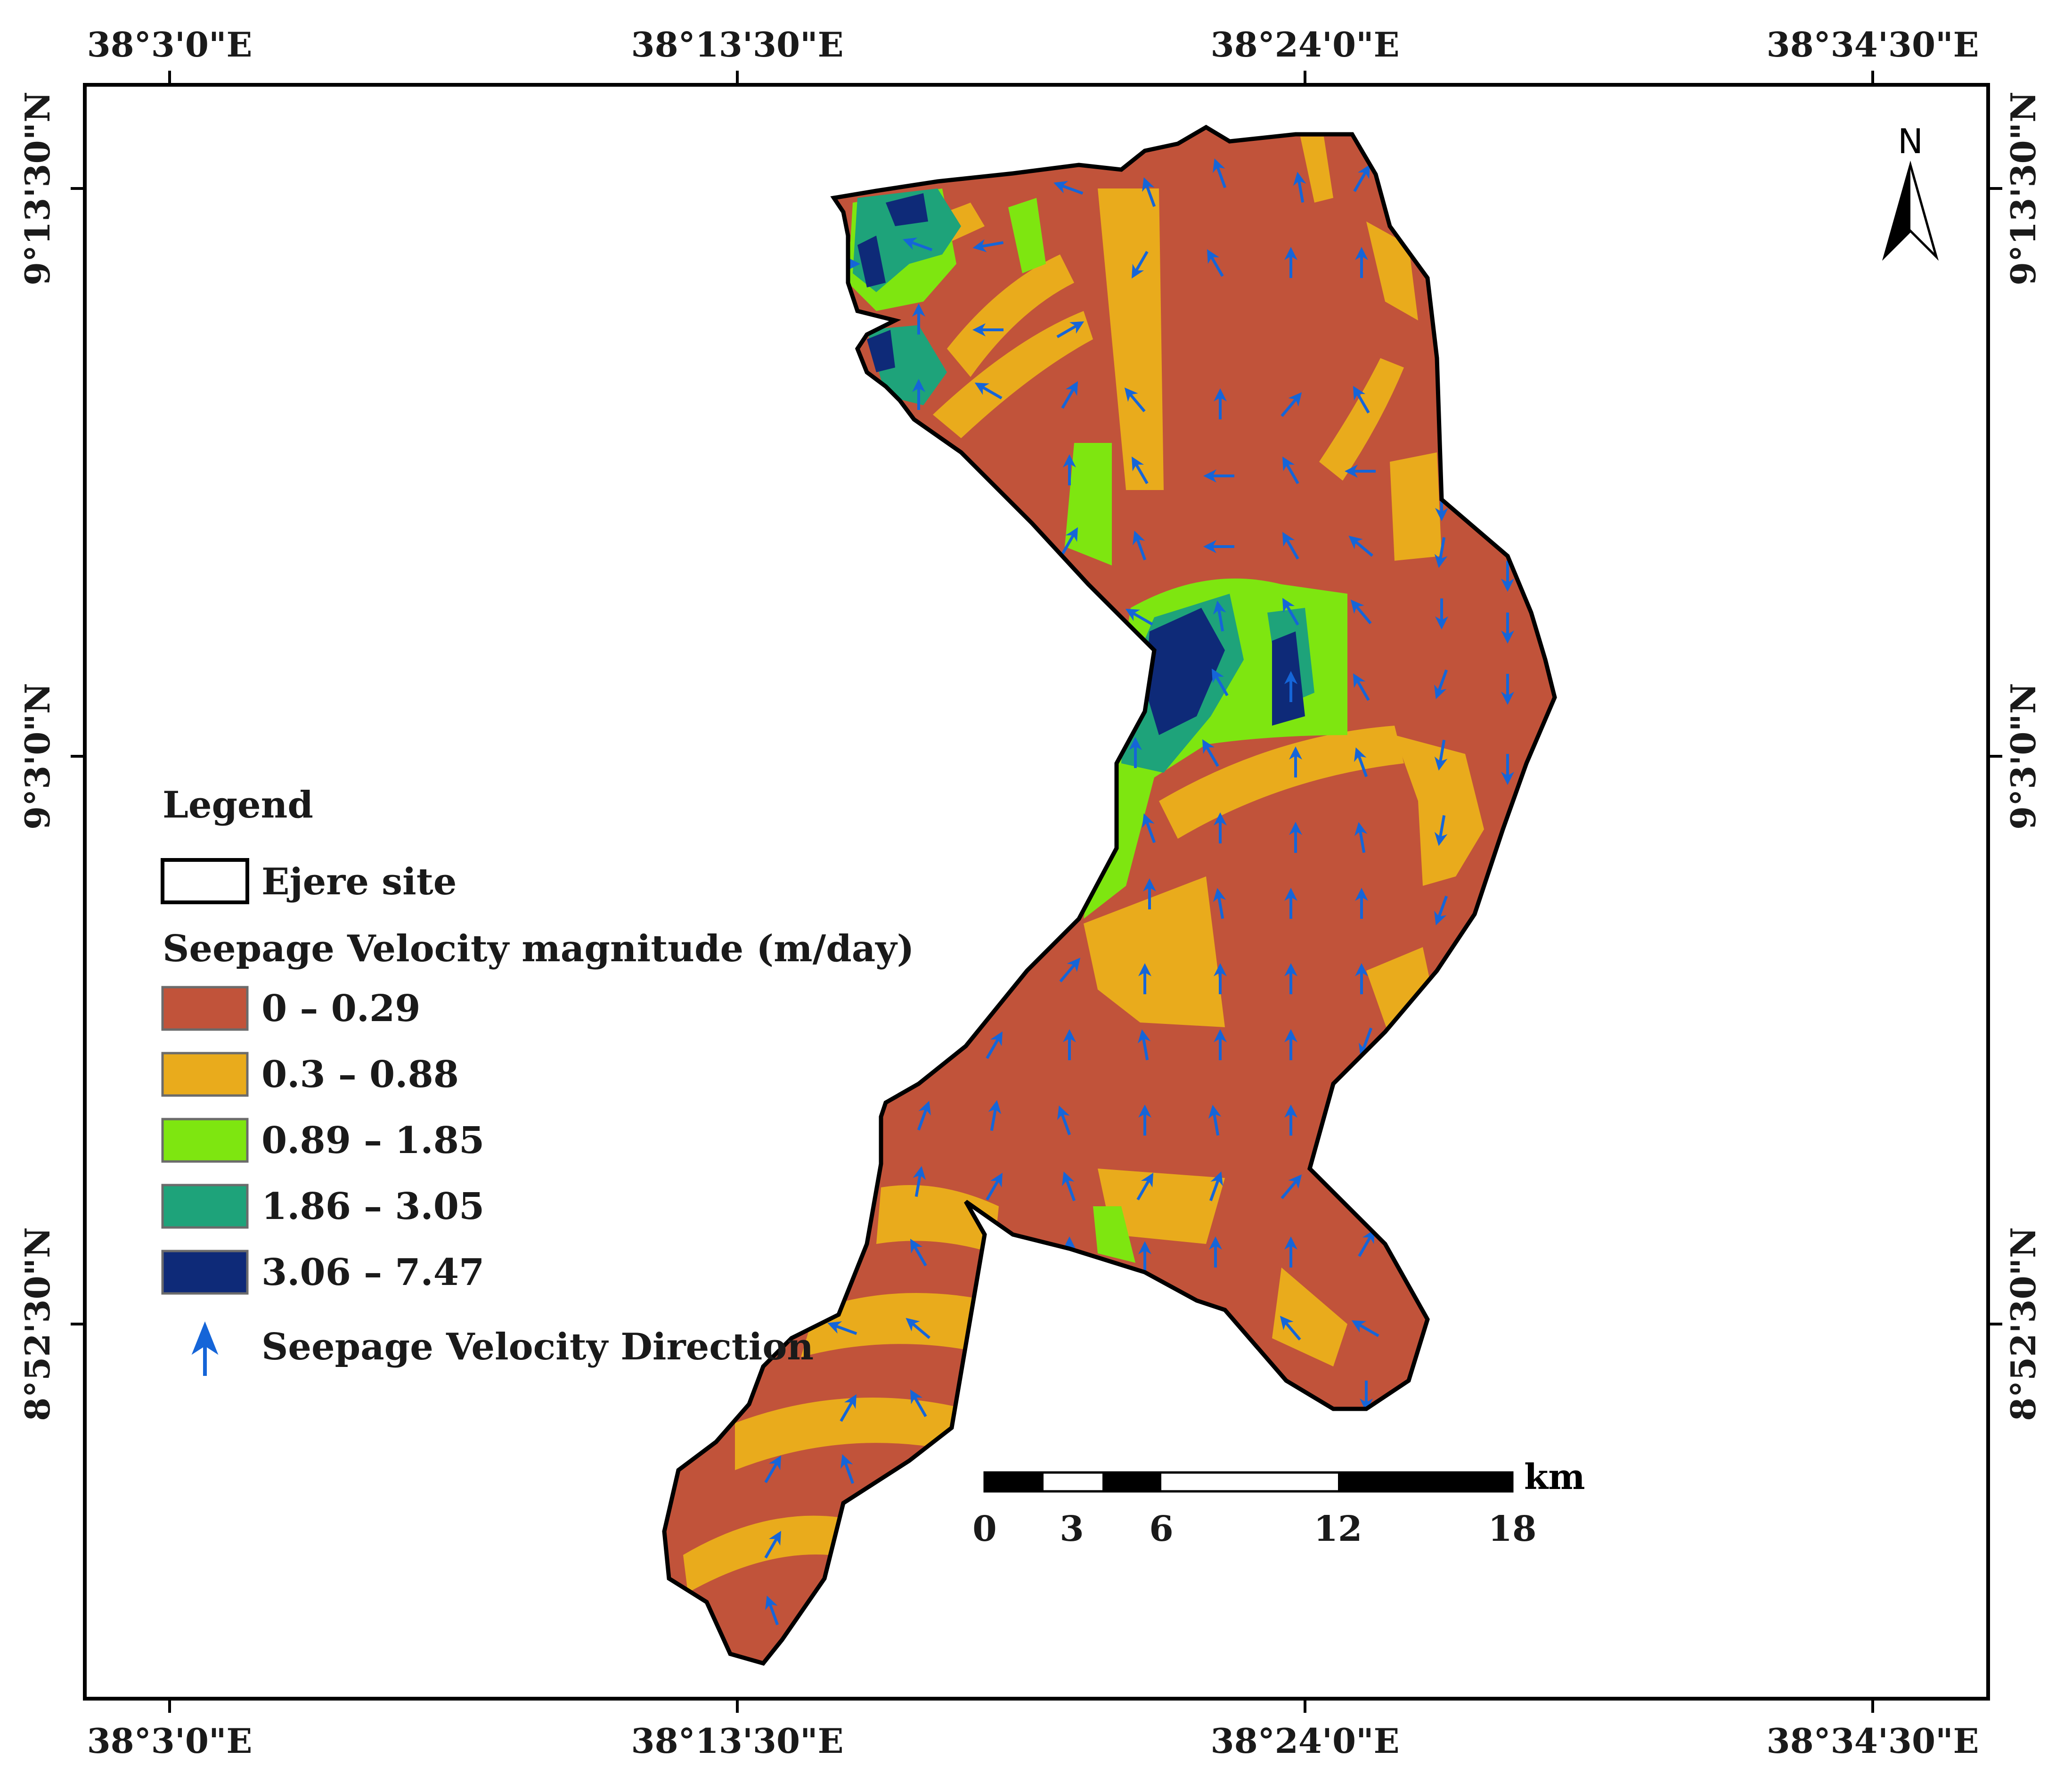 The width and height of the screenshot is (2072, 1775). I want to click on scale-tick-6: 6, so click(1161, 1529).